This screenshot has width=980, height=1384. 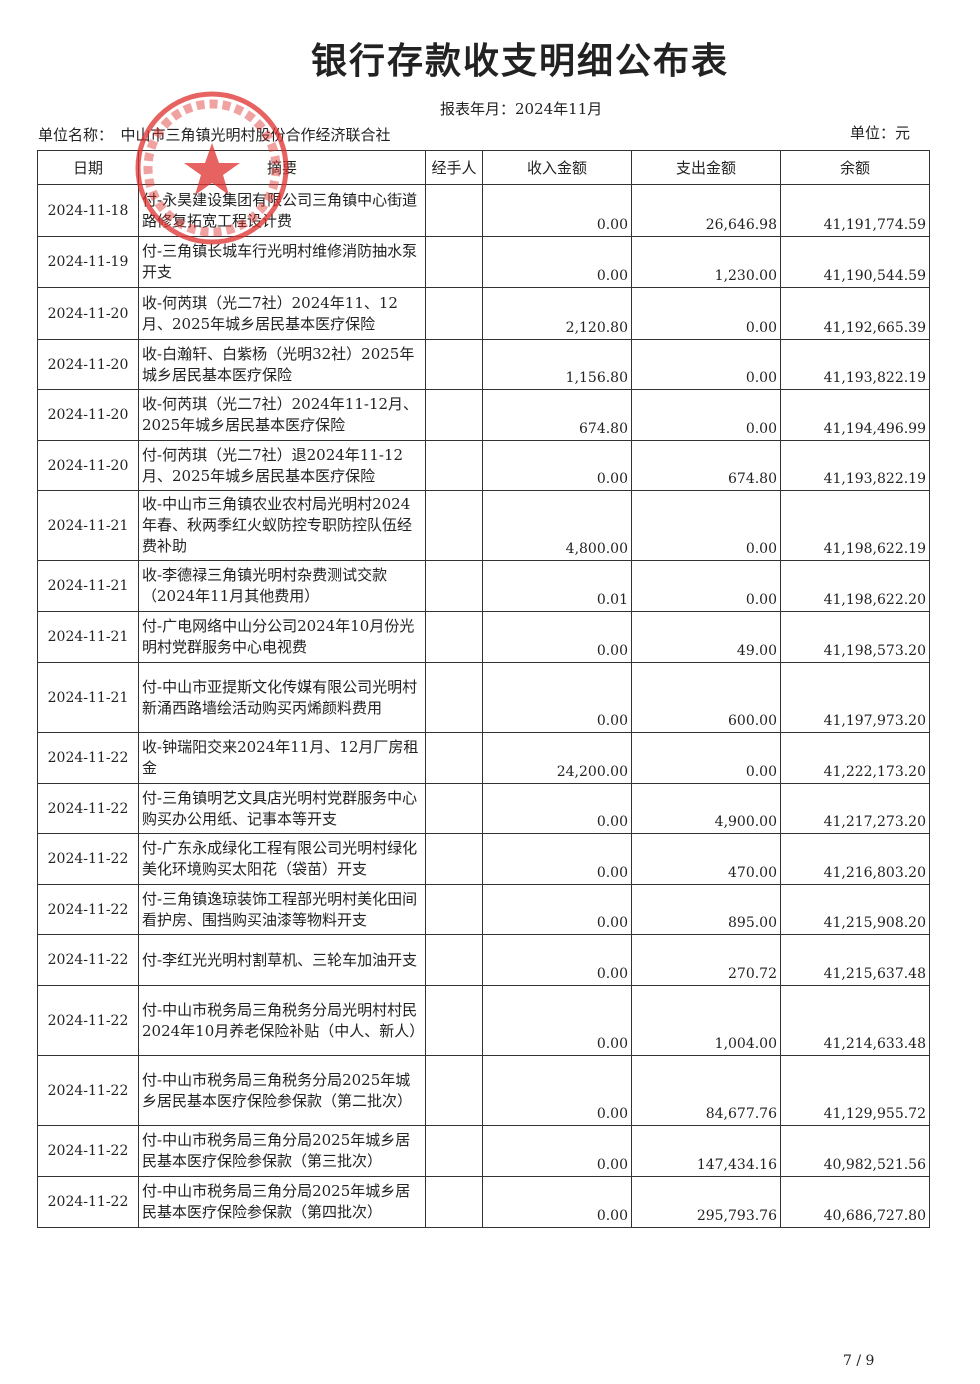 I want to click on row-balance: 41,191,774.59, so click(x=855, y=210).